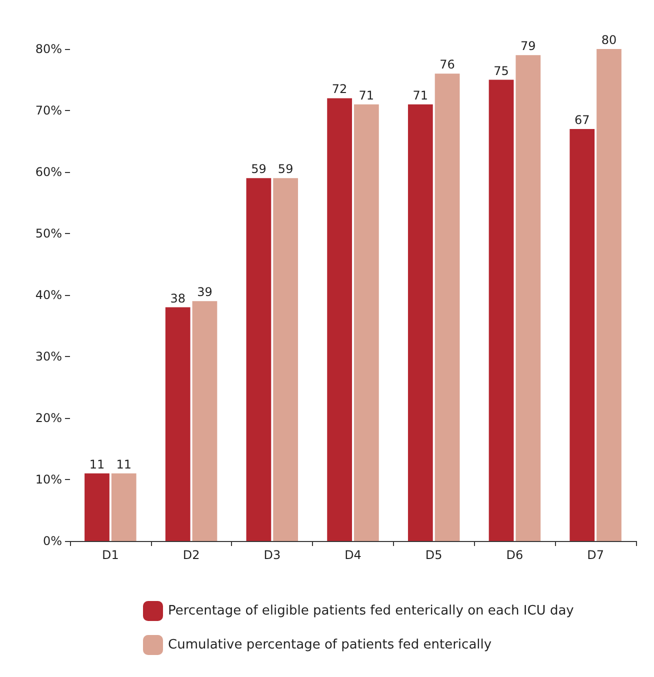 The width and height of the screenshot is (654, 677). What do you see at coordinates (515, 555) in the screenshot?
I see `x-tick-label: D6` at bounding box center [515, 555].